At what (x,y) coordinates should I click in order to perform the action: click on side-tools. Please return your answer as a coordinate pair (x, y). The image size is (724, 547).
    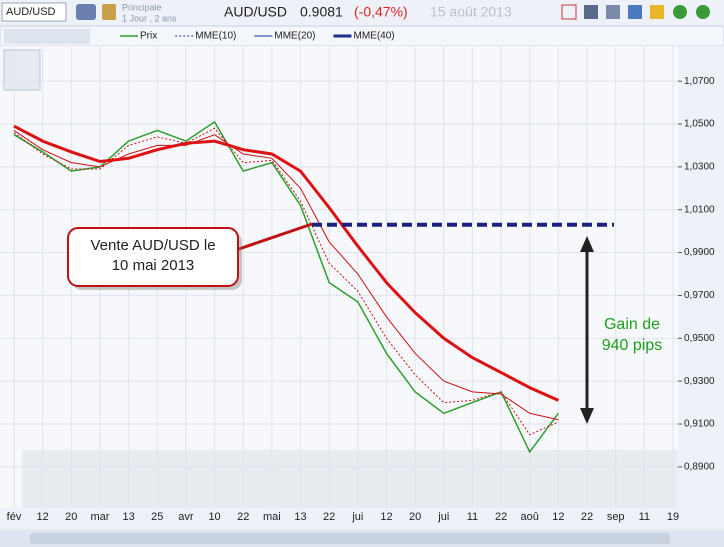
    Looking at the image, I should click on (22, 70).